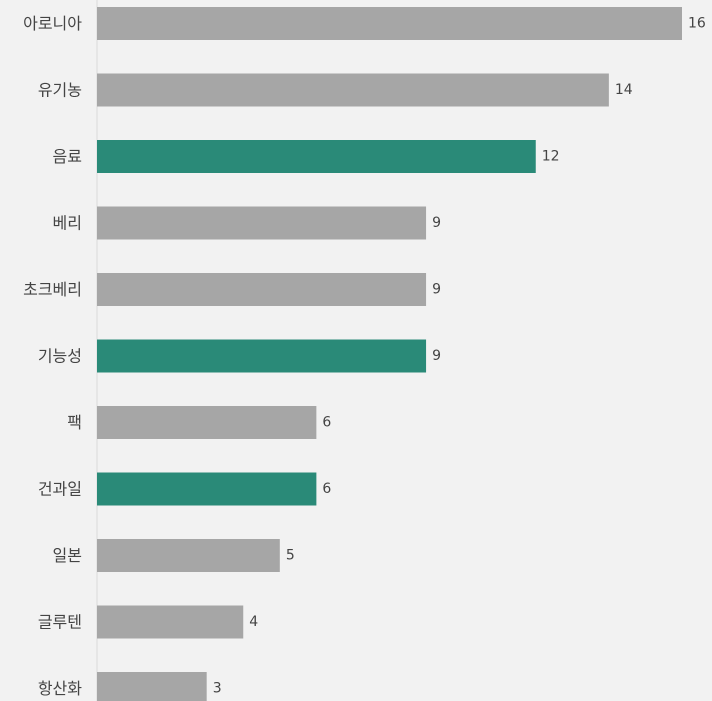 The image size is (712, 701). What do you see at coordinates (326, 423) in the screenshot?
I see `value-label-7: 6` at bounding box center [326, 423].